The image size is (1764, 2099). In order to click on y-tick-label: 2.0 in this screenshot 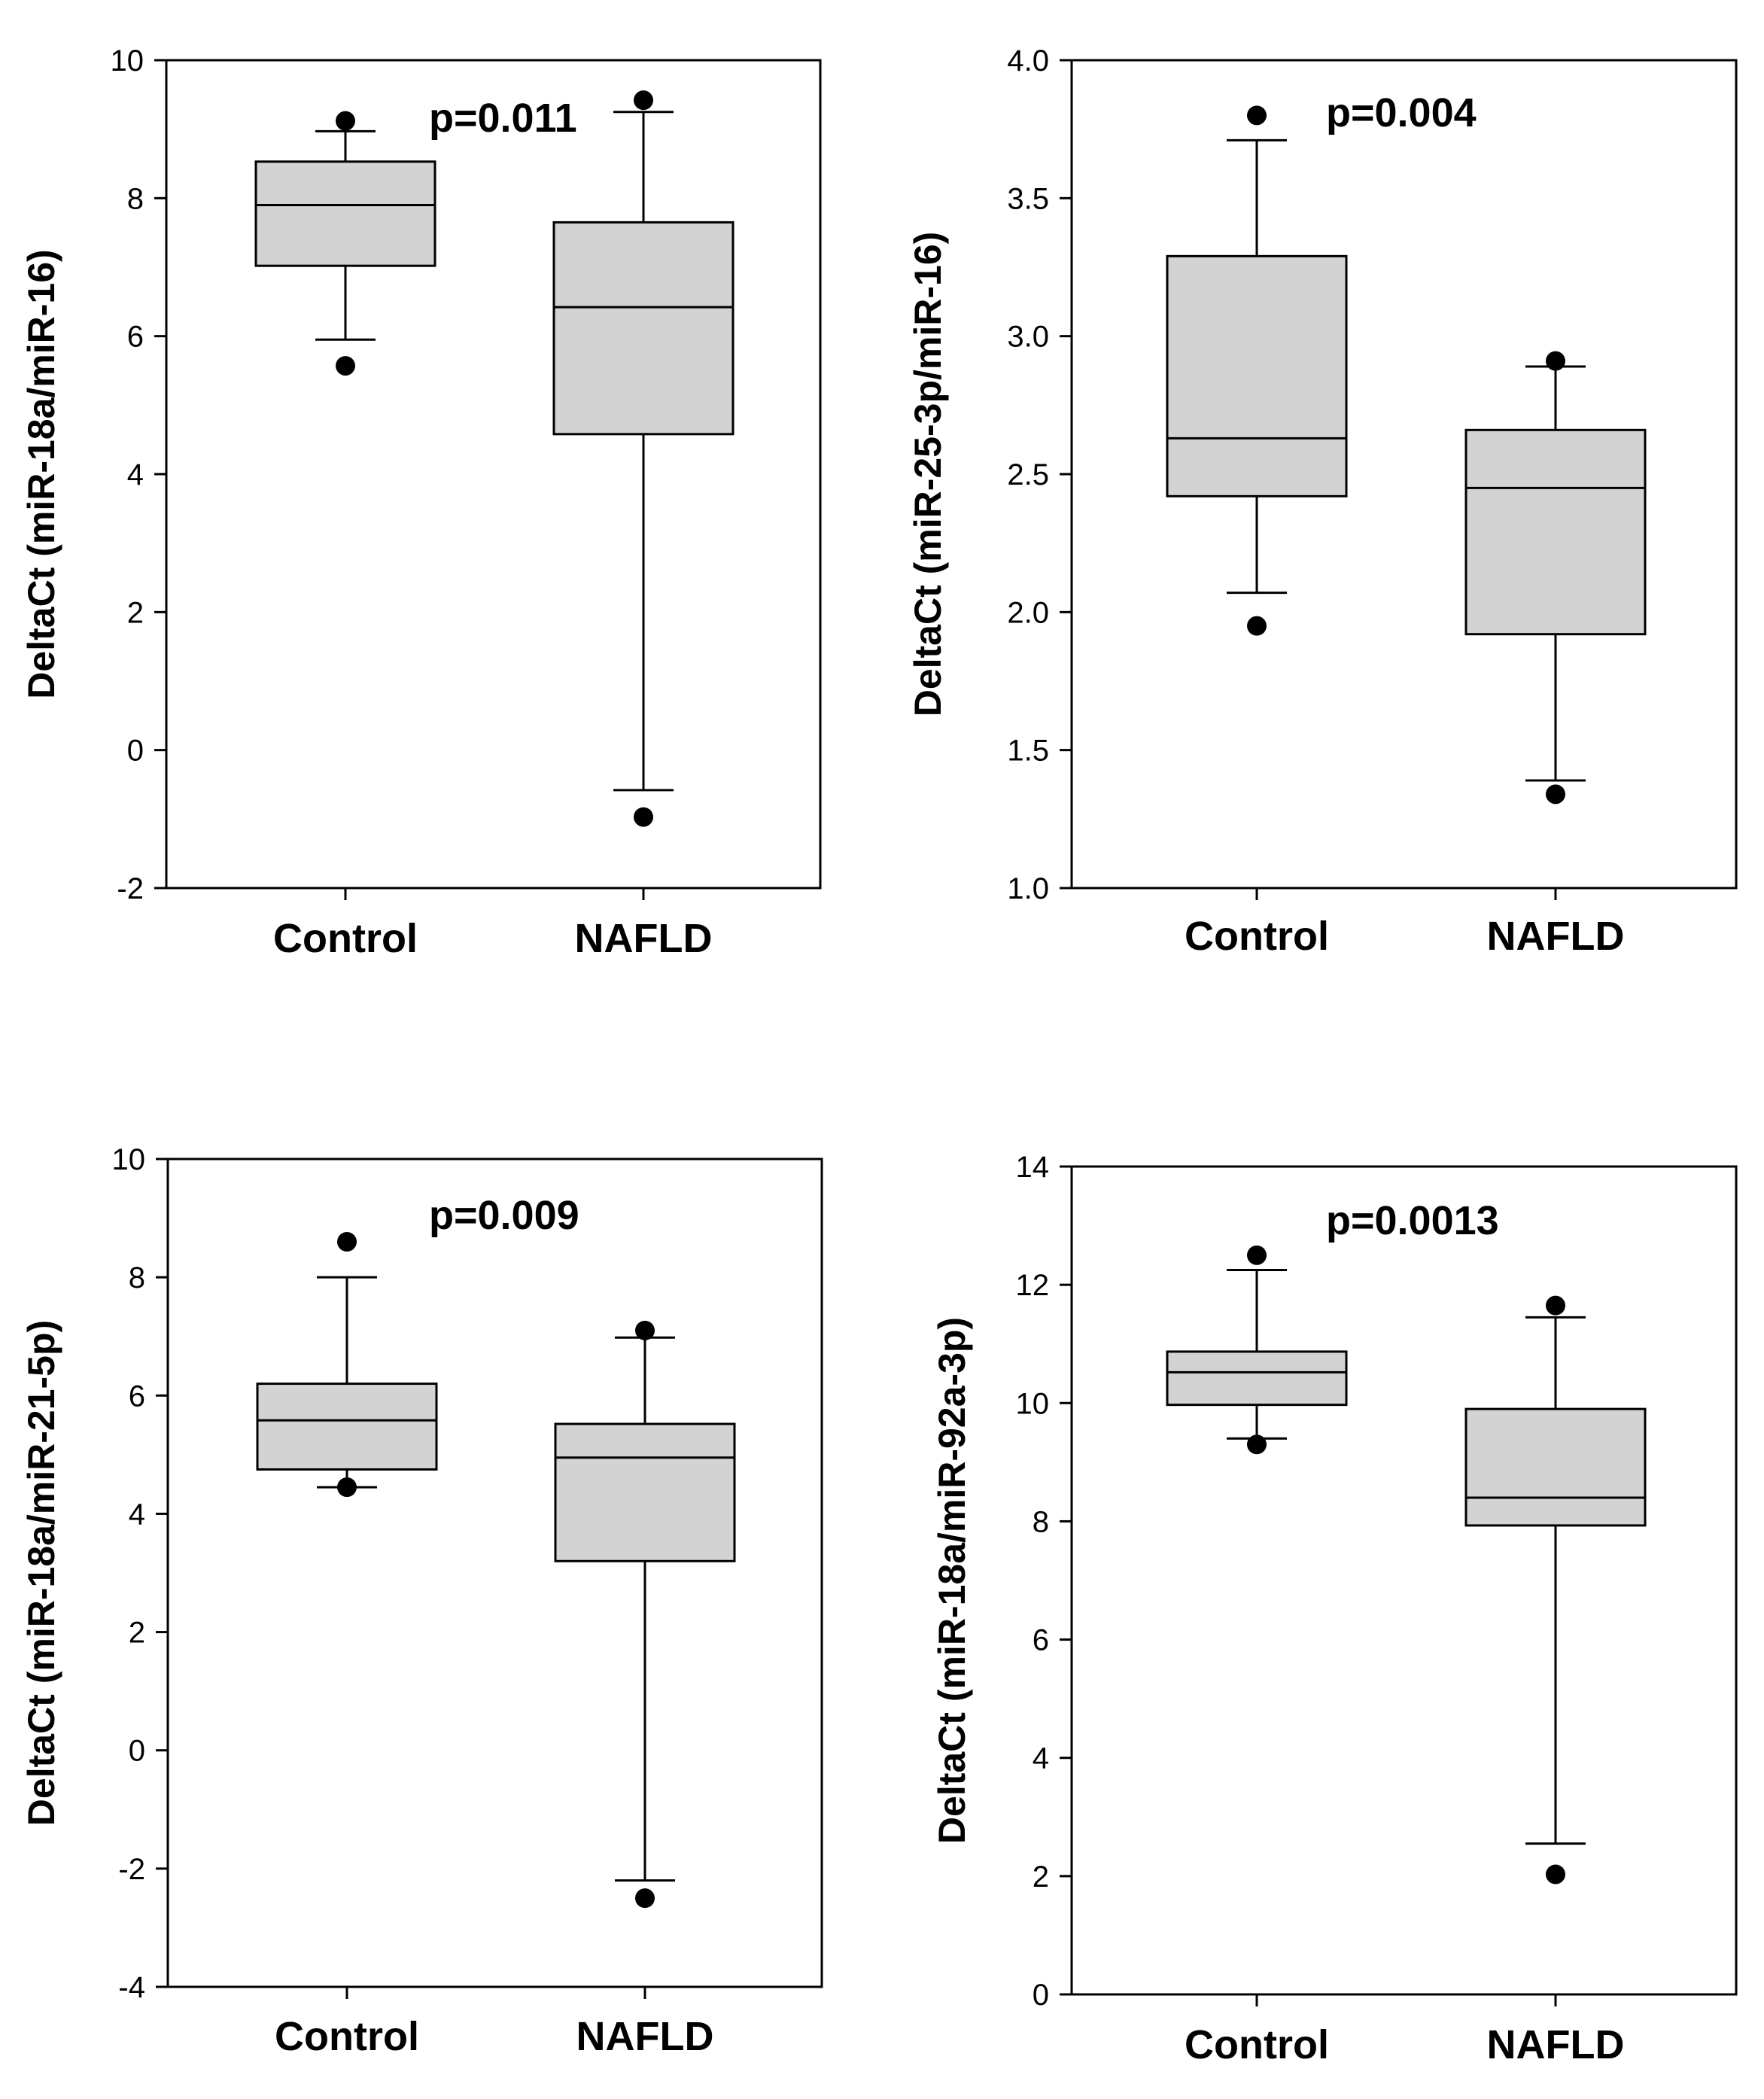, I will do `click(1028, 612)`.